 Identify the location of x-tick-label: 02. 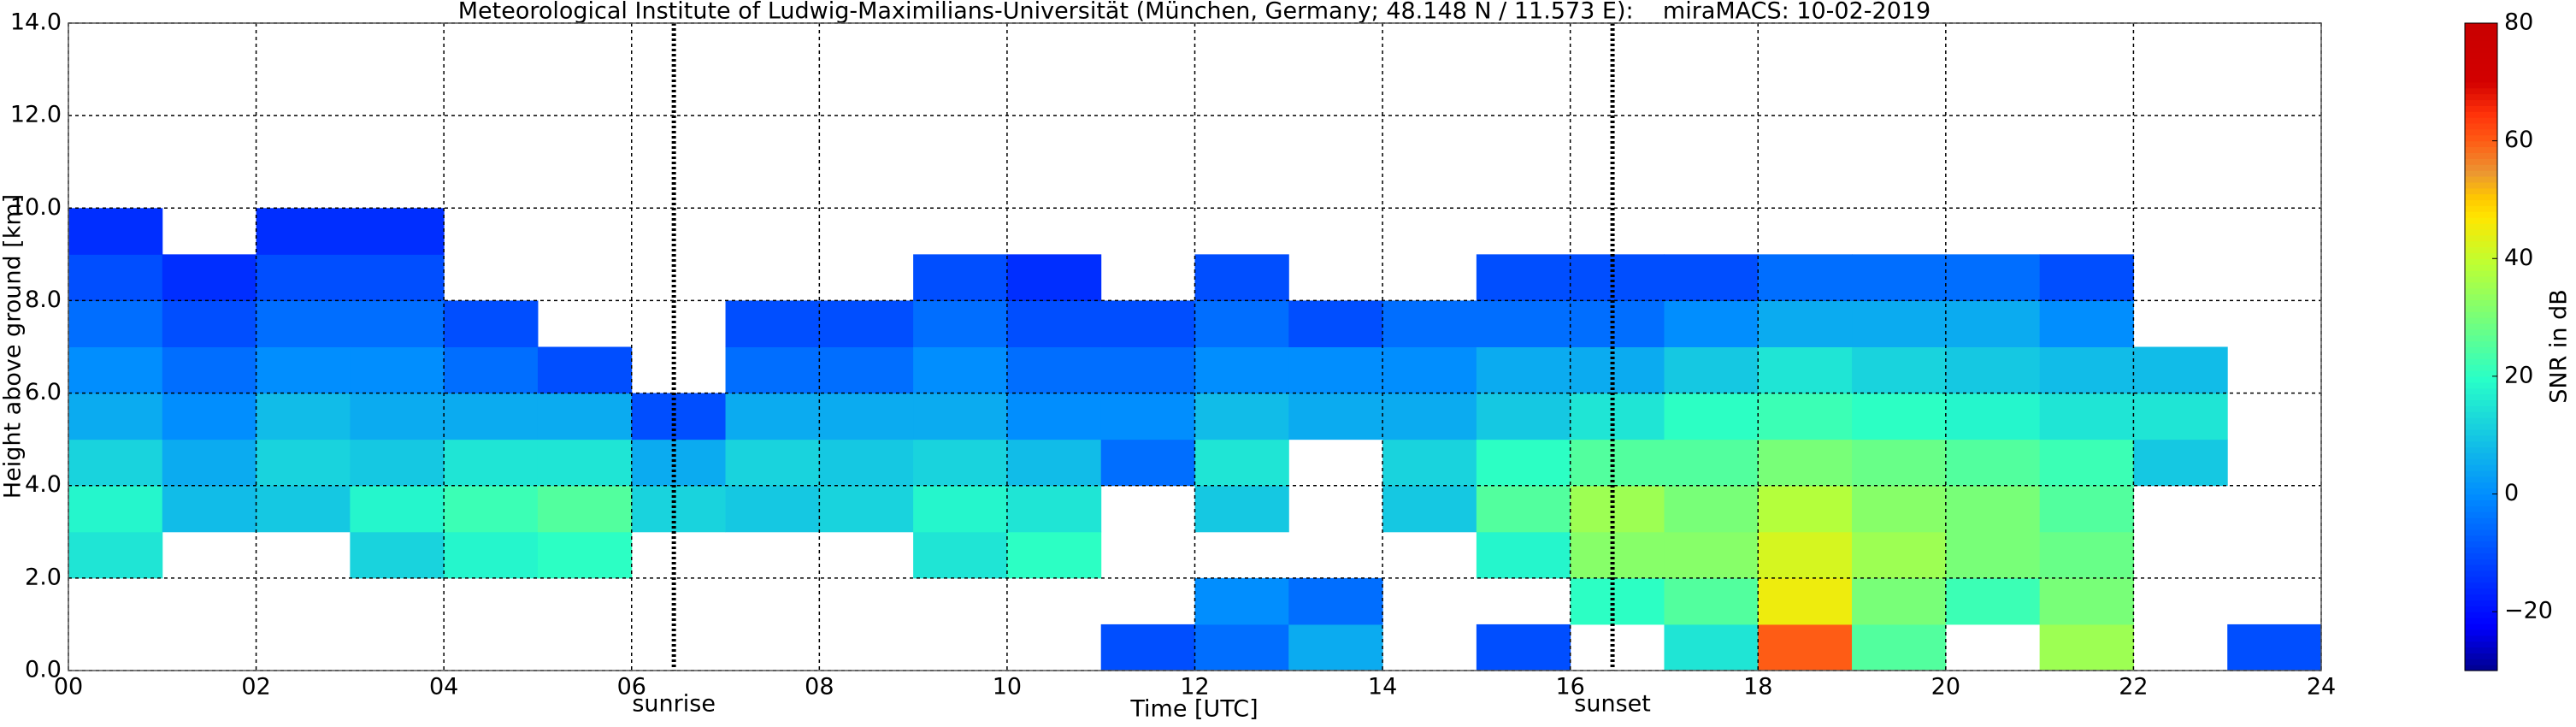
(255, 687).